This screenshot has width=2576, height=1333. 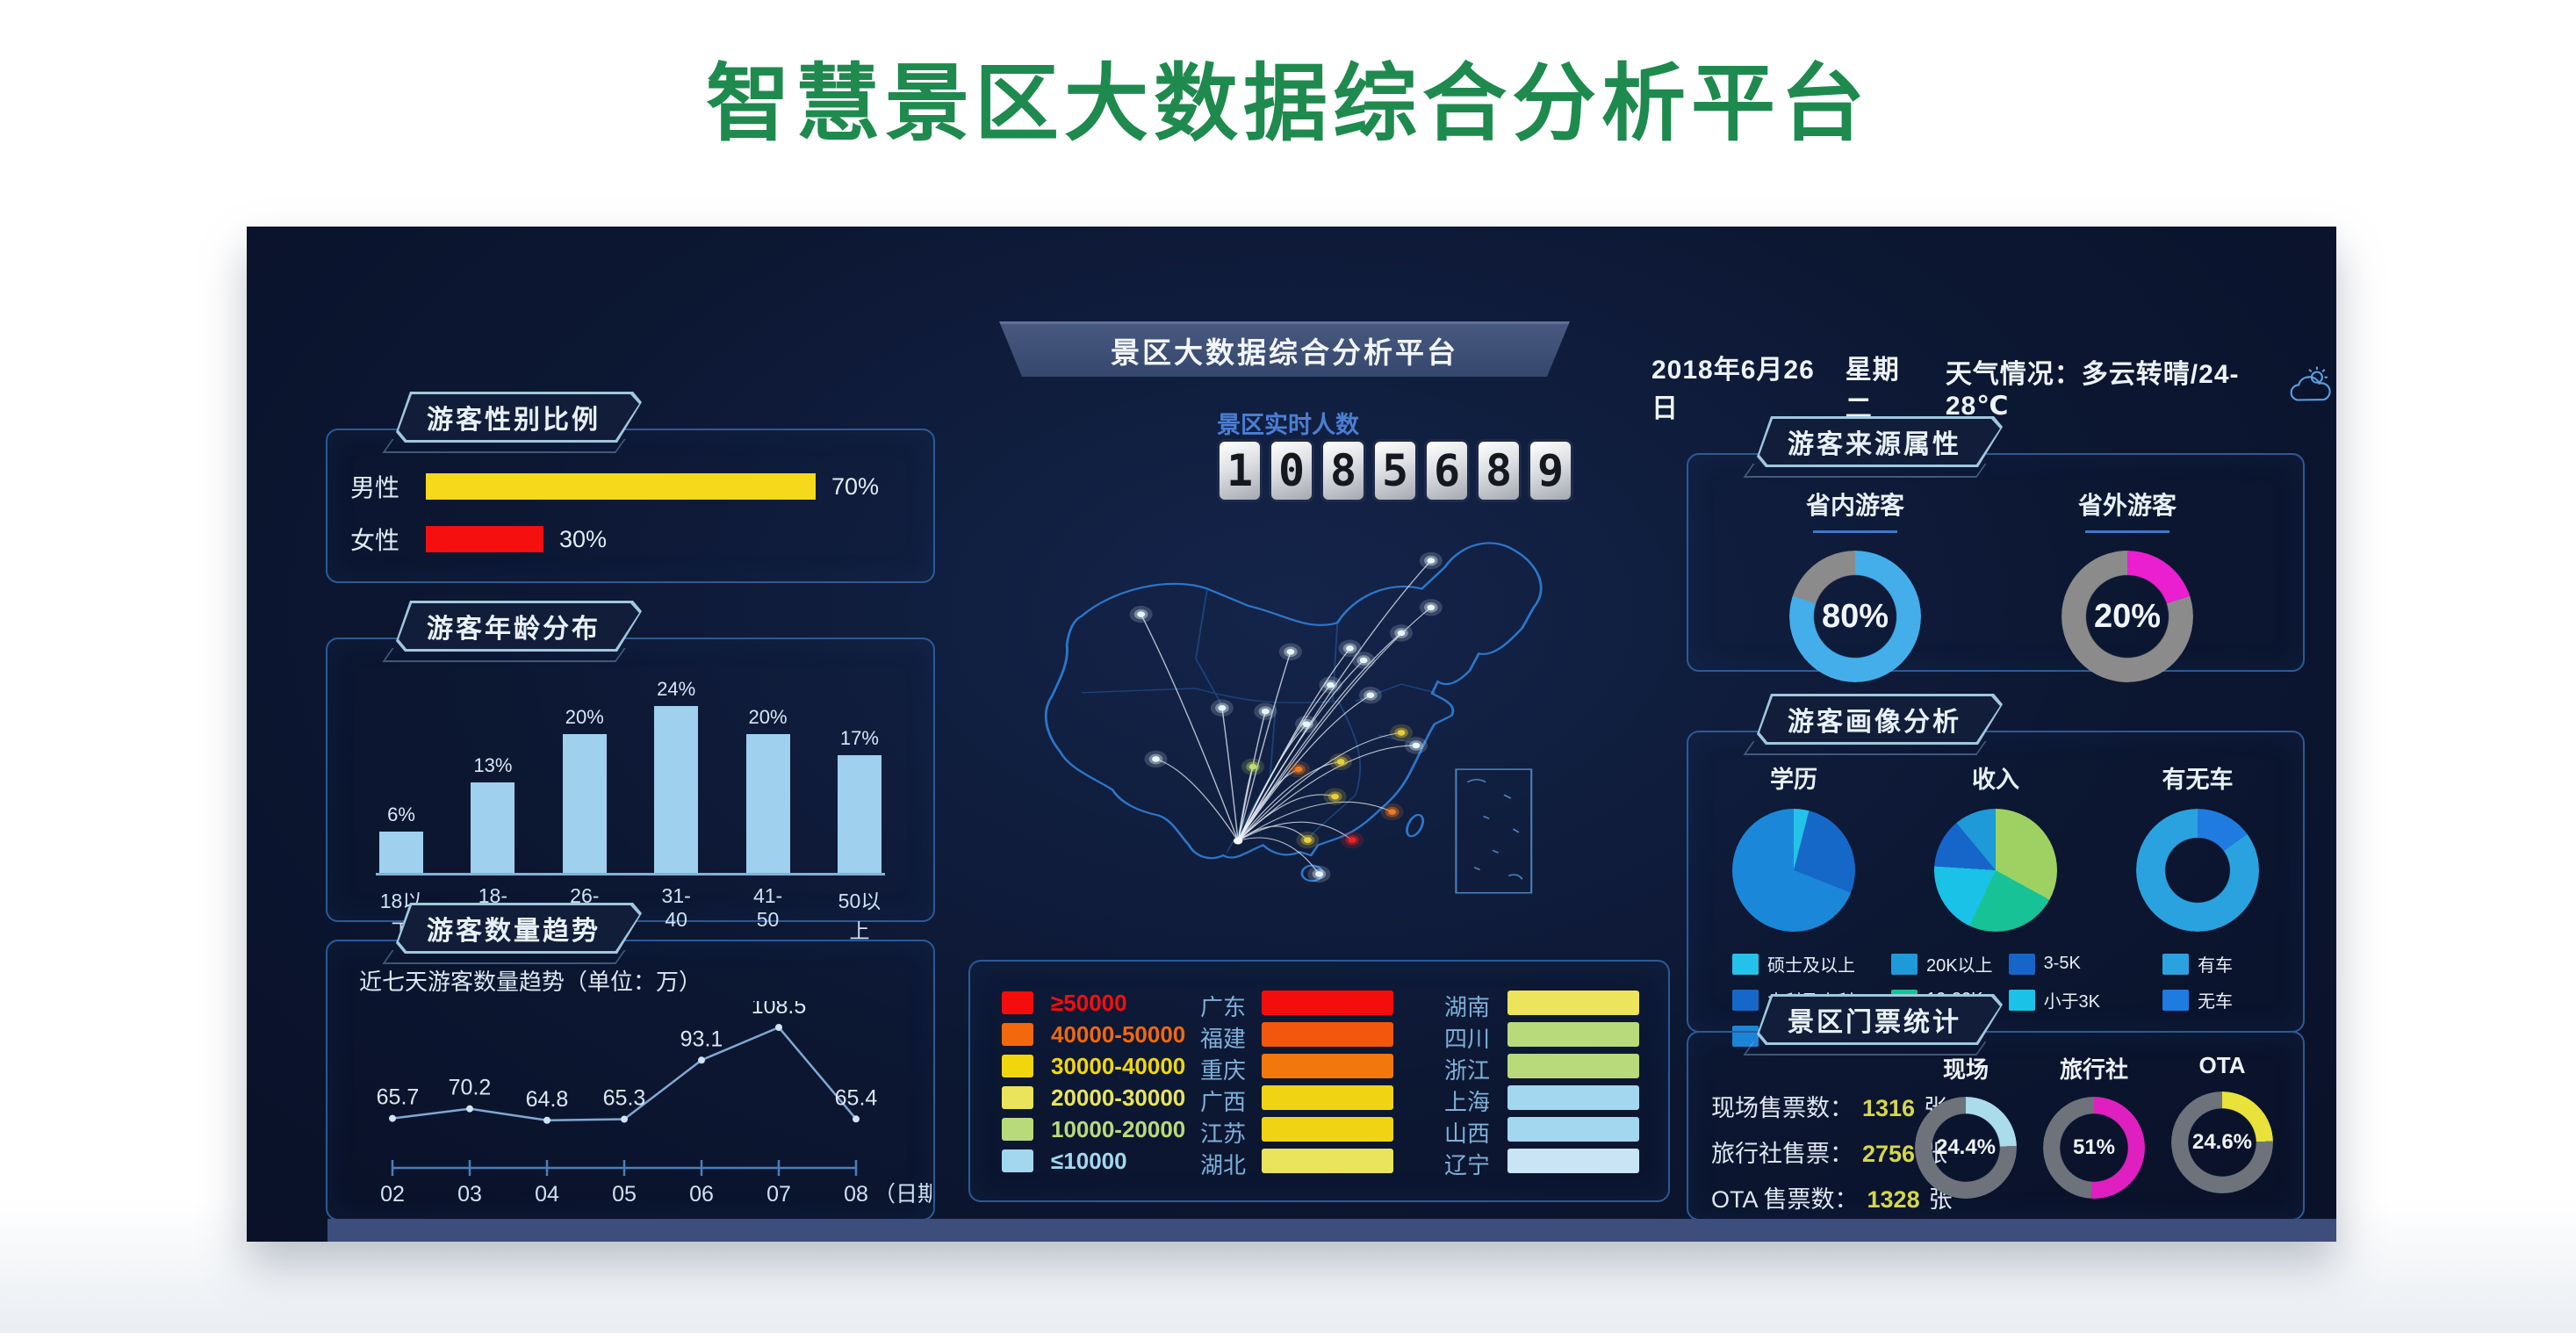 I want to click on age-bar-value: 17%, so click(x=859, y=738).